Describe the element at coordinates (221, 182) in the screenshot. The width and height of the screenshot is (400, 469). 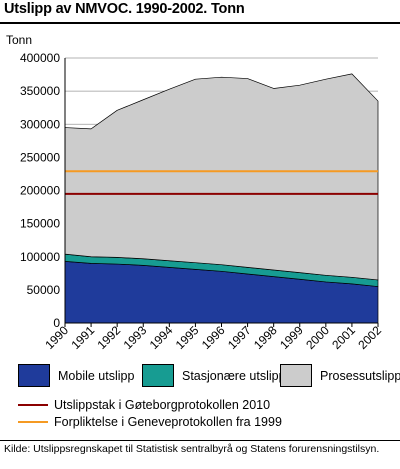
I see `reference-lines` at that location.